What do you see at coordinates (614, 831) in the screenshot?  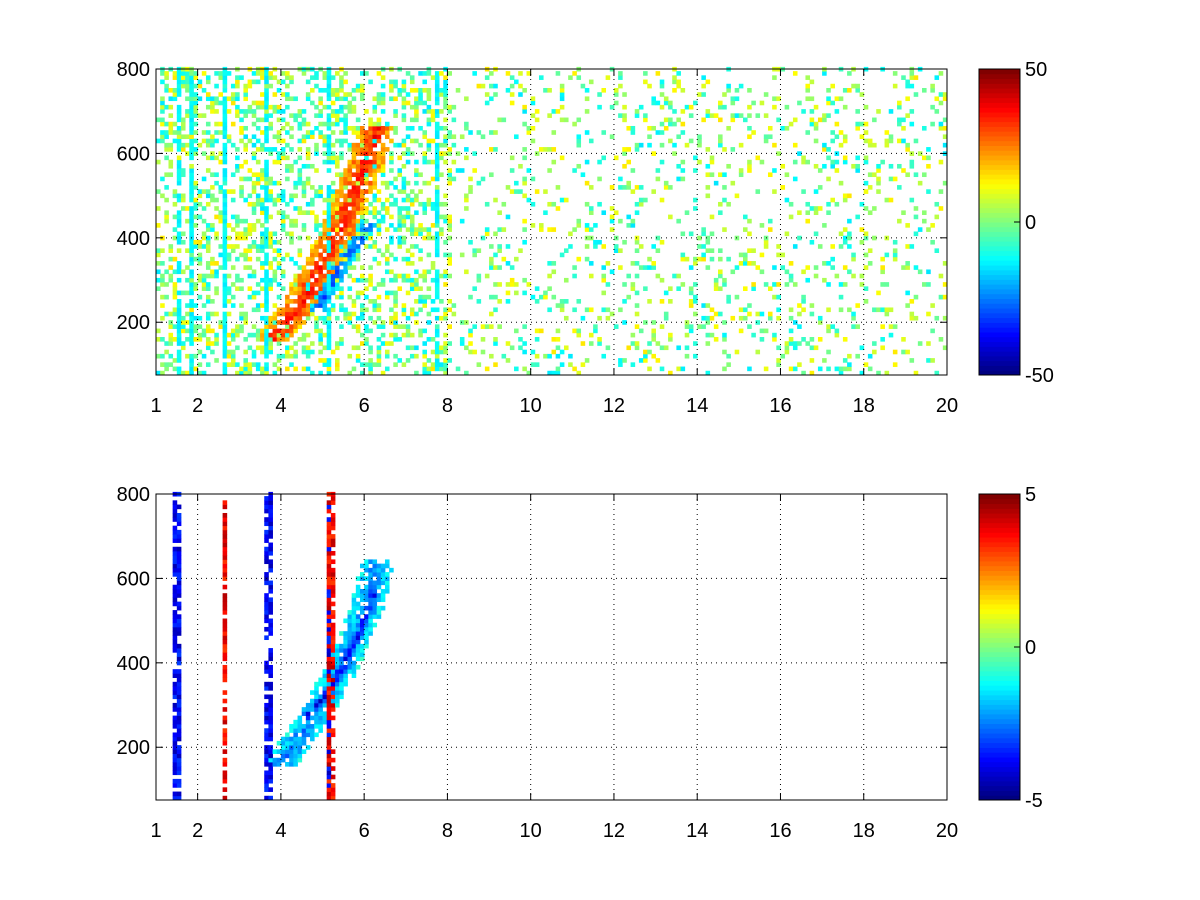 I see `x-tick-label: 12` at bounding box center [614, 831].